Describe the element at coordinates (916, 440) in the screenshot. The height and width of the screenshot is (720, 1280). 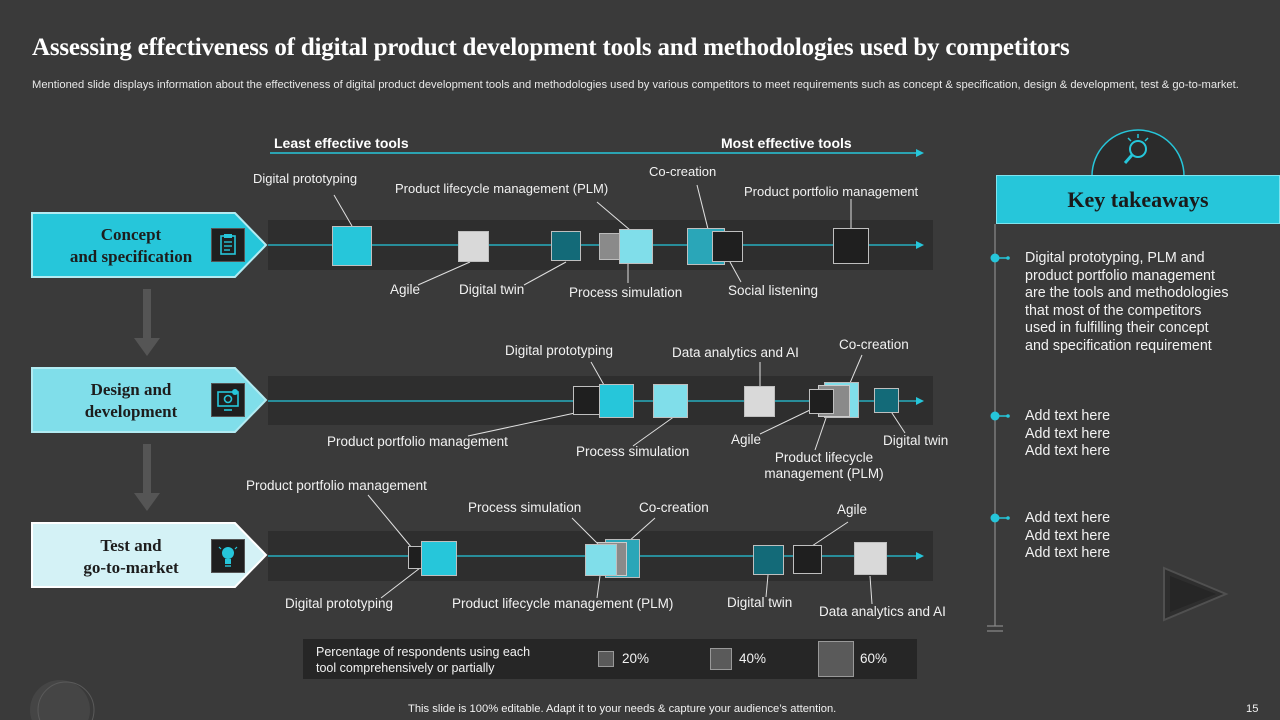
I see `label-design-digital-twin: Digital twin` at that location.